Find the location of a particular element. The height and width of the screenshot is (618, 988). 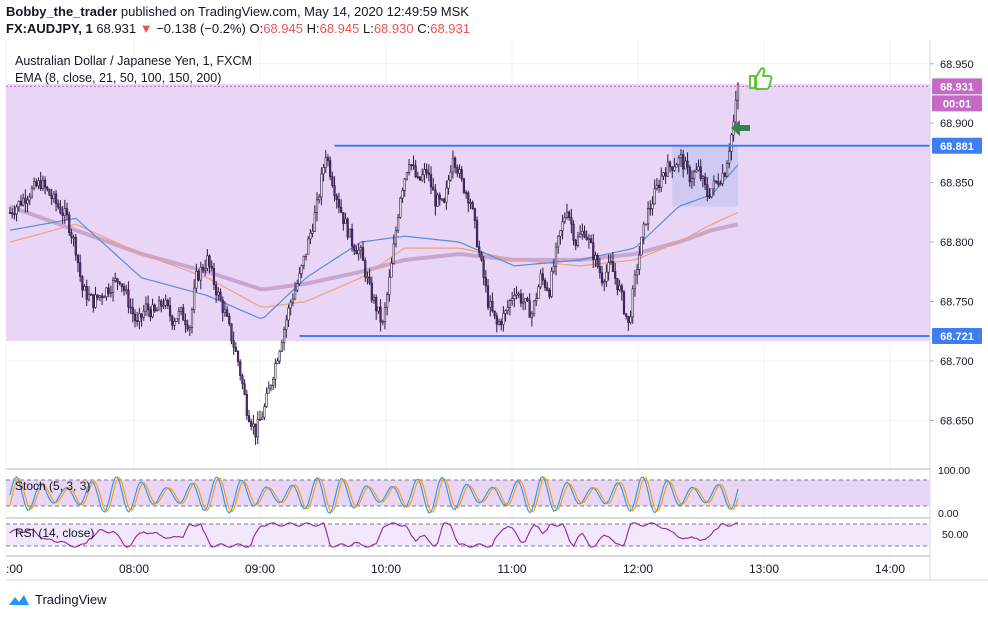

time-tick-label: 10:00 is located at coordinates (386, 569).